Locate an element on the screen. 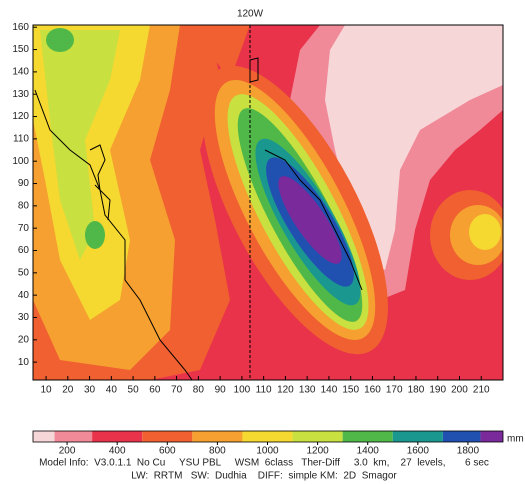 The height and width of the screenshot is (484, 525). y-tick-label: 10 is located at coordinates (24, 362).